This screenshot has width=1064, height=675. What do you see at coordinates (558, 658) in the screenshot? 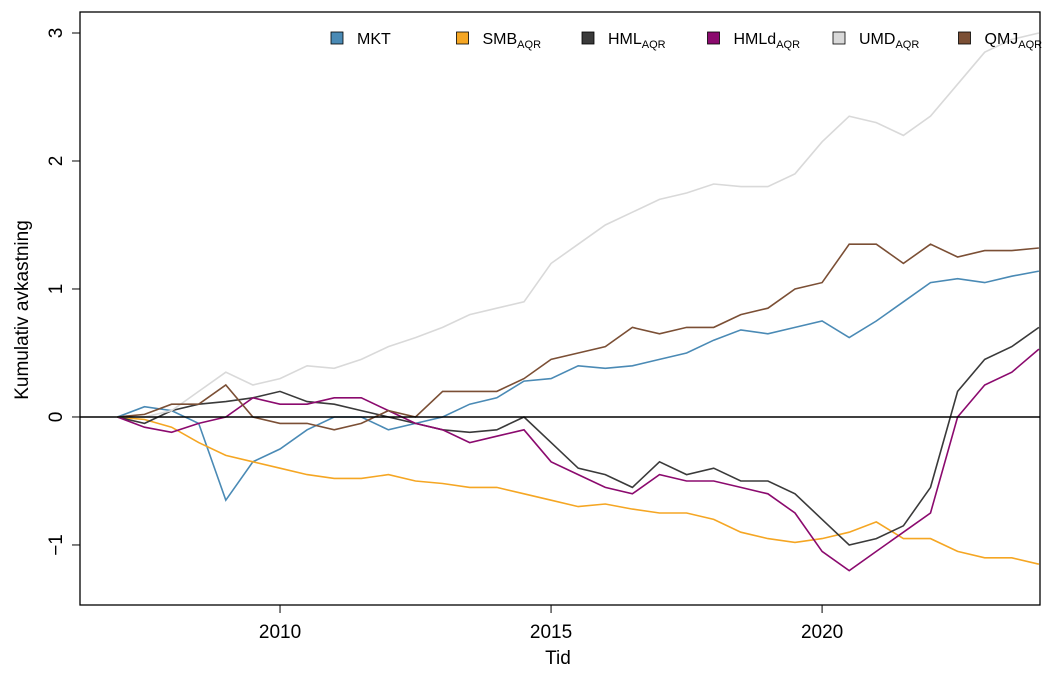
I see `x-axis-label: Tid` at bounding box center [558, 658].